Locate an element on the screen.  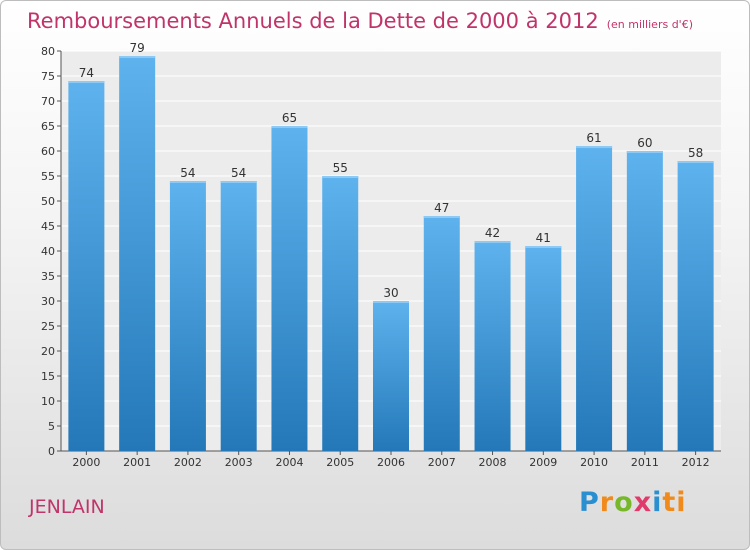
bar-value-label: 60 is located at coordinates (644, 143).